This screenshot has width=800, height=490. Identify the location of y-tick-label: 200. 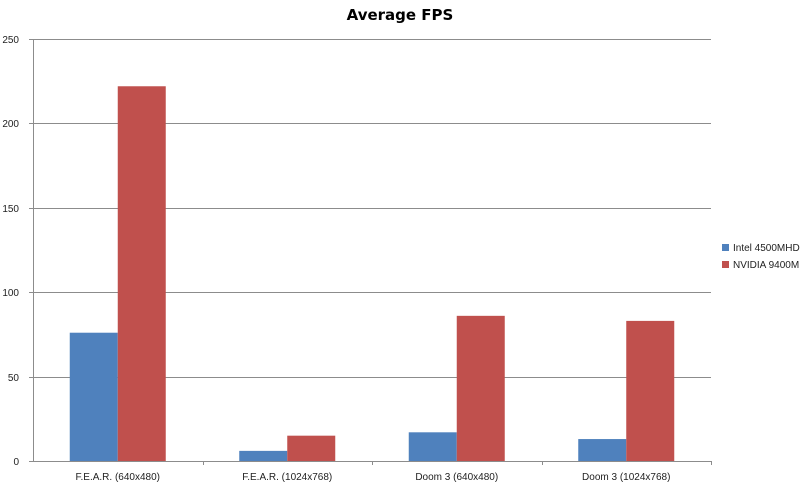
(10, 124).